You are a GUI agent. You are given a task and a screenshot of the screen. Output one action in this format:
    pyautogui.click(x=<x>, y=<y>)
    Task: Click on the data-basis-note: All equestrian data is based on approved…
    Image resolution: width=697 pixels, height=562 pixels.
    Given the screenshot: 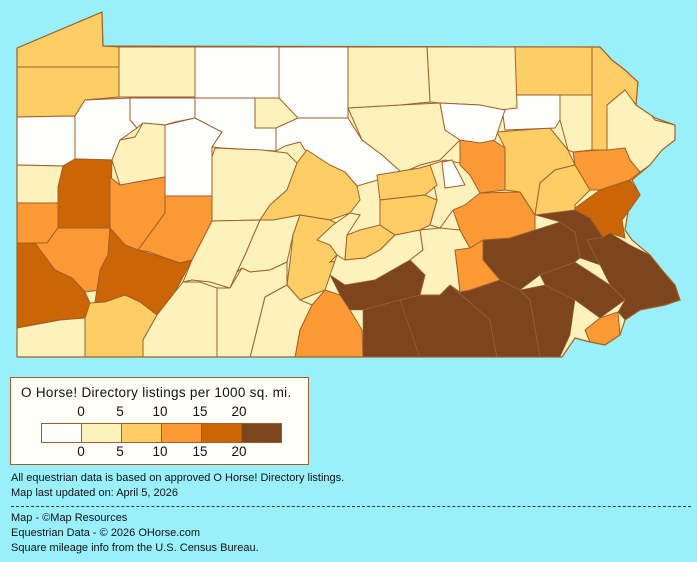 What is the action you would take?
    pyautogui.click(x=178, y=478)
    